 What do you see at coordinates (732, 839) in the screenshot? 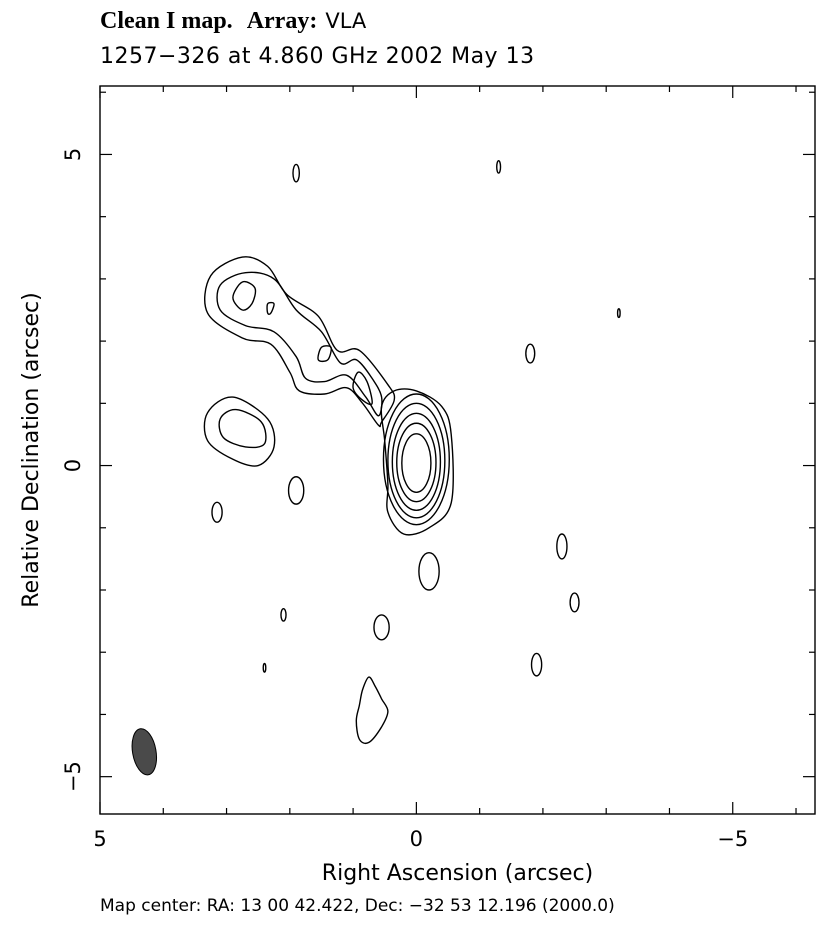
I see `x-tick-label: −5` at bounding box center [732, 839].